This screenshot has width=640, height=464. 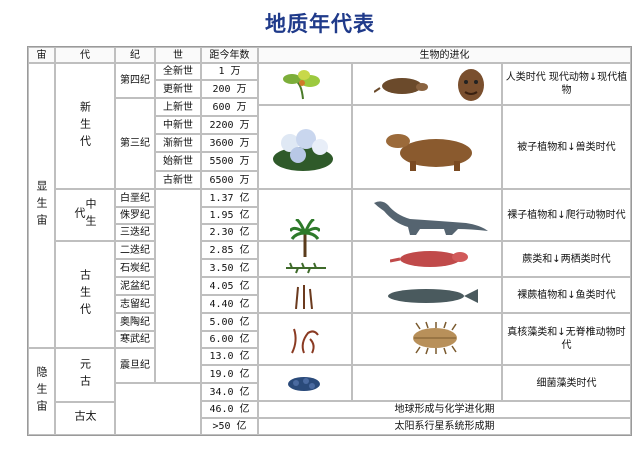 I want to click on age-value: 13.0 亿, so click(x=229, y=356).